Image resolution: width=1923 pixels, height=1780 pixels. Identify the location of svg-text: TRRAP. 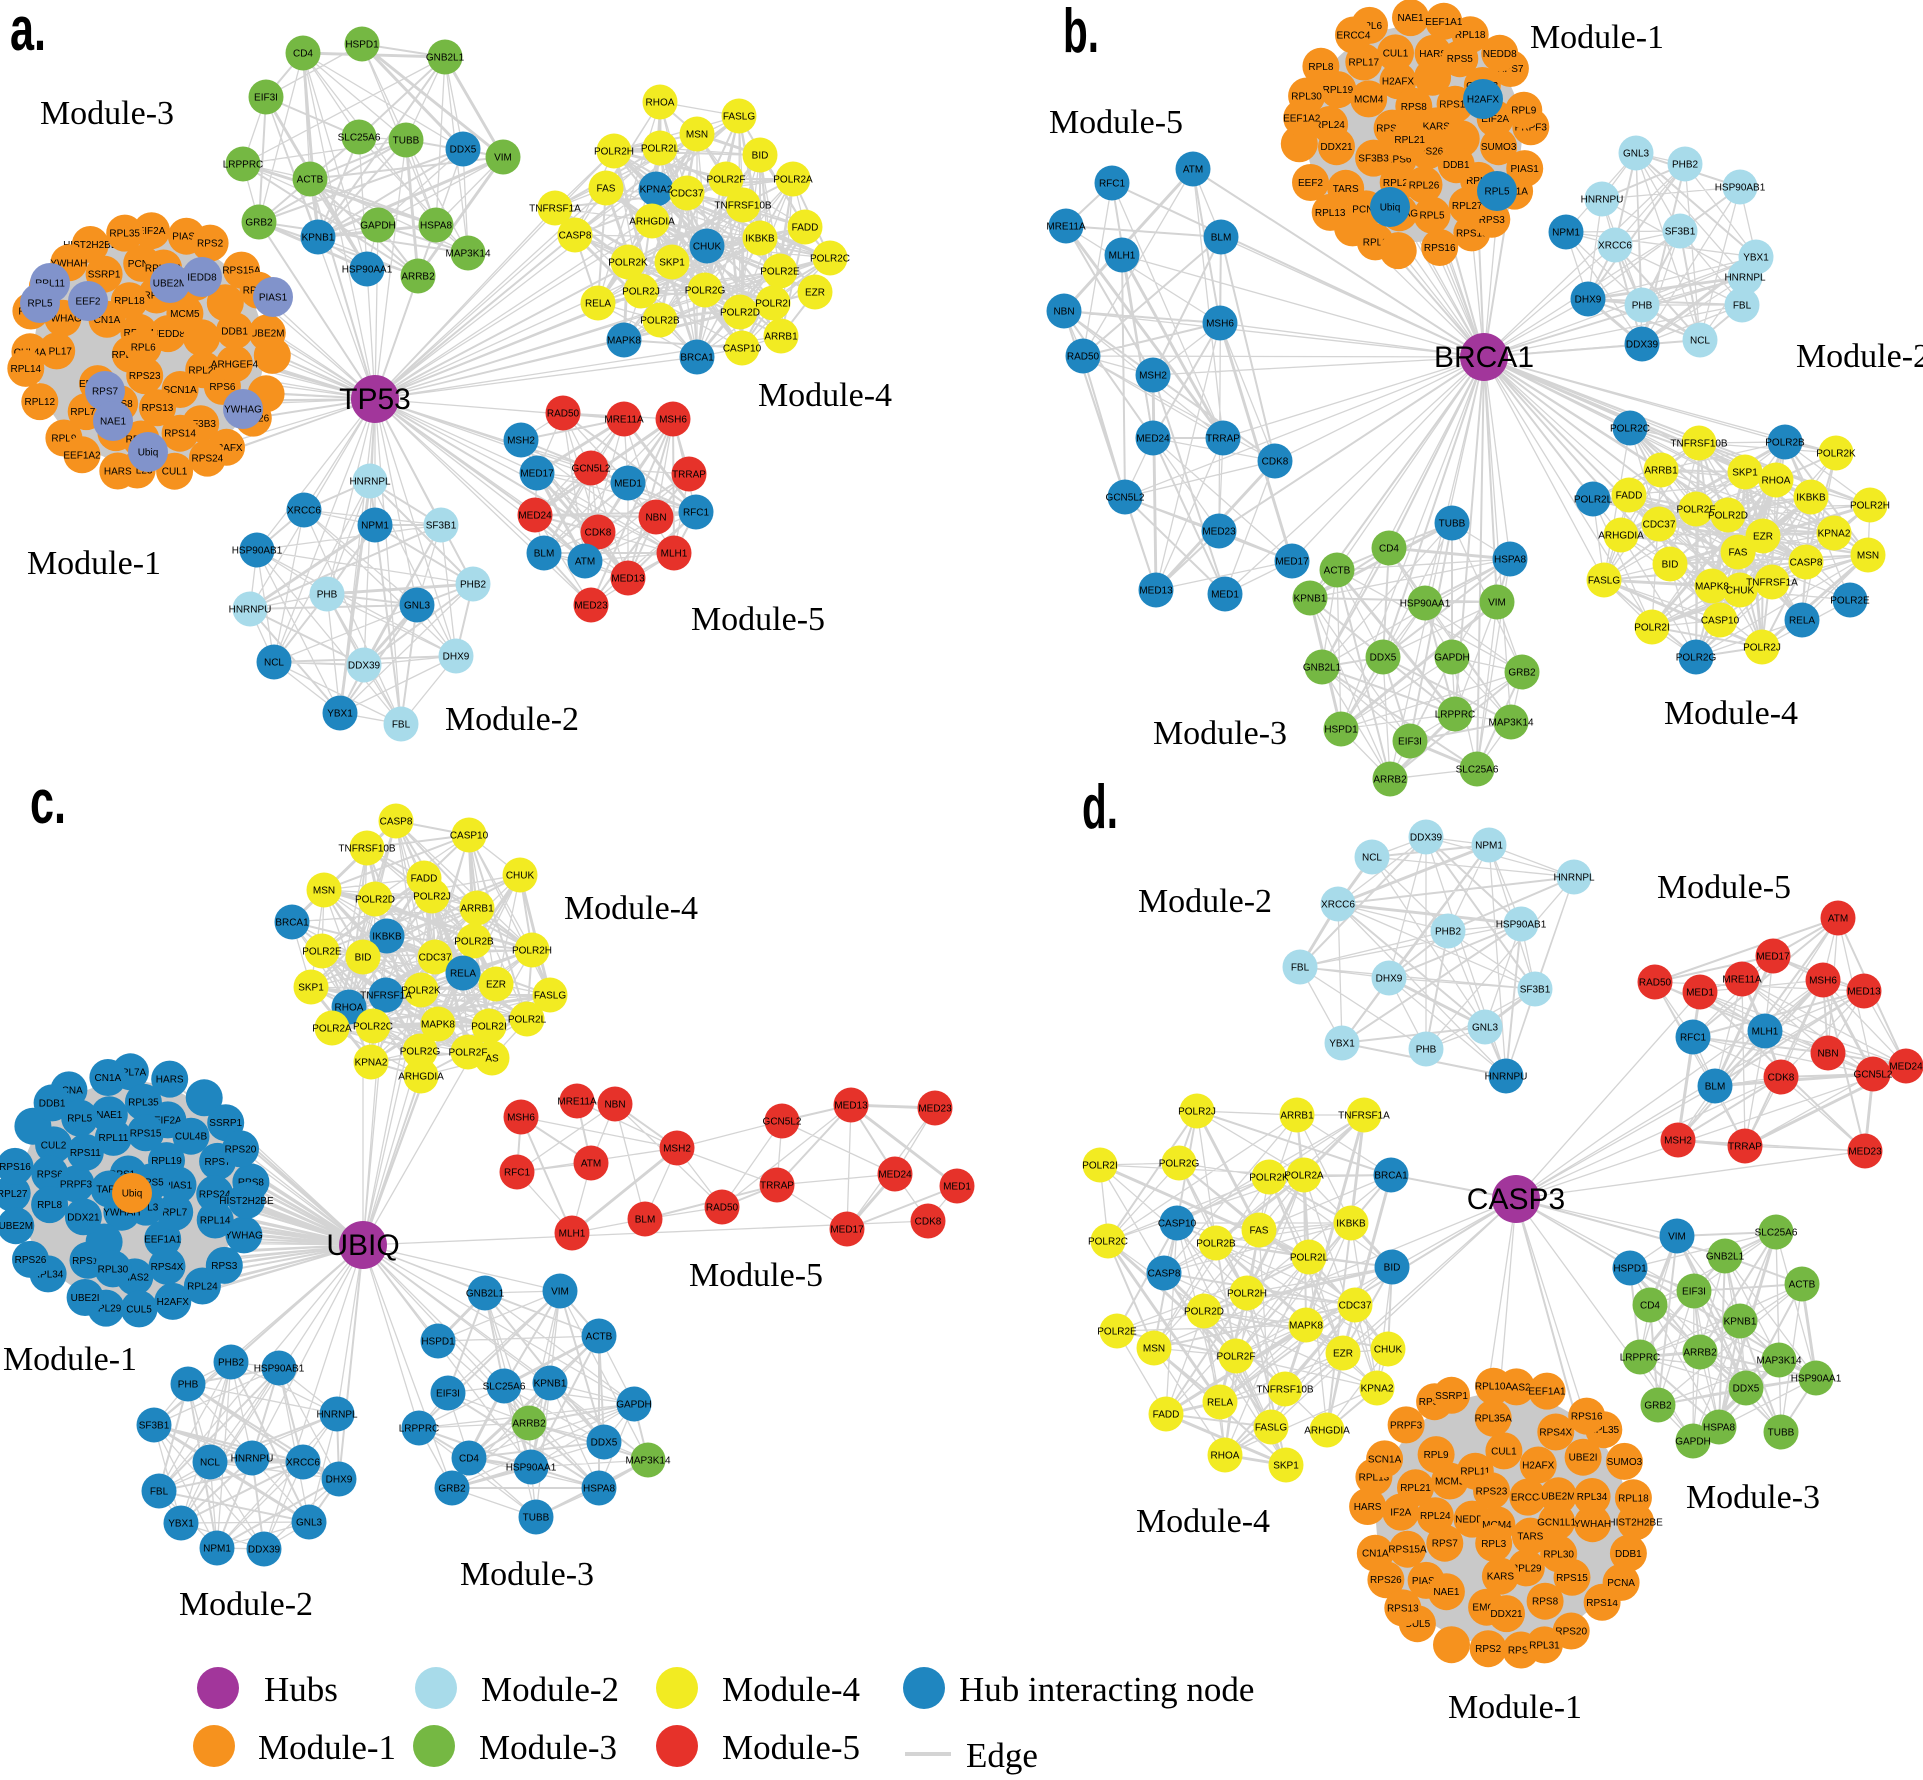
(689, 475).